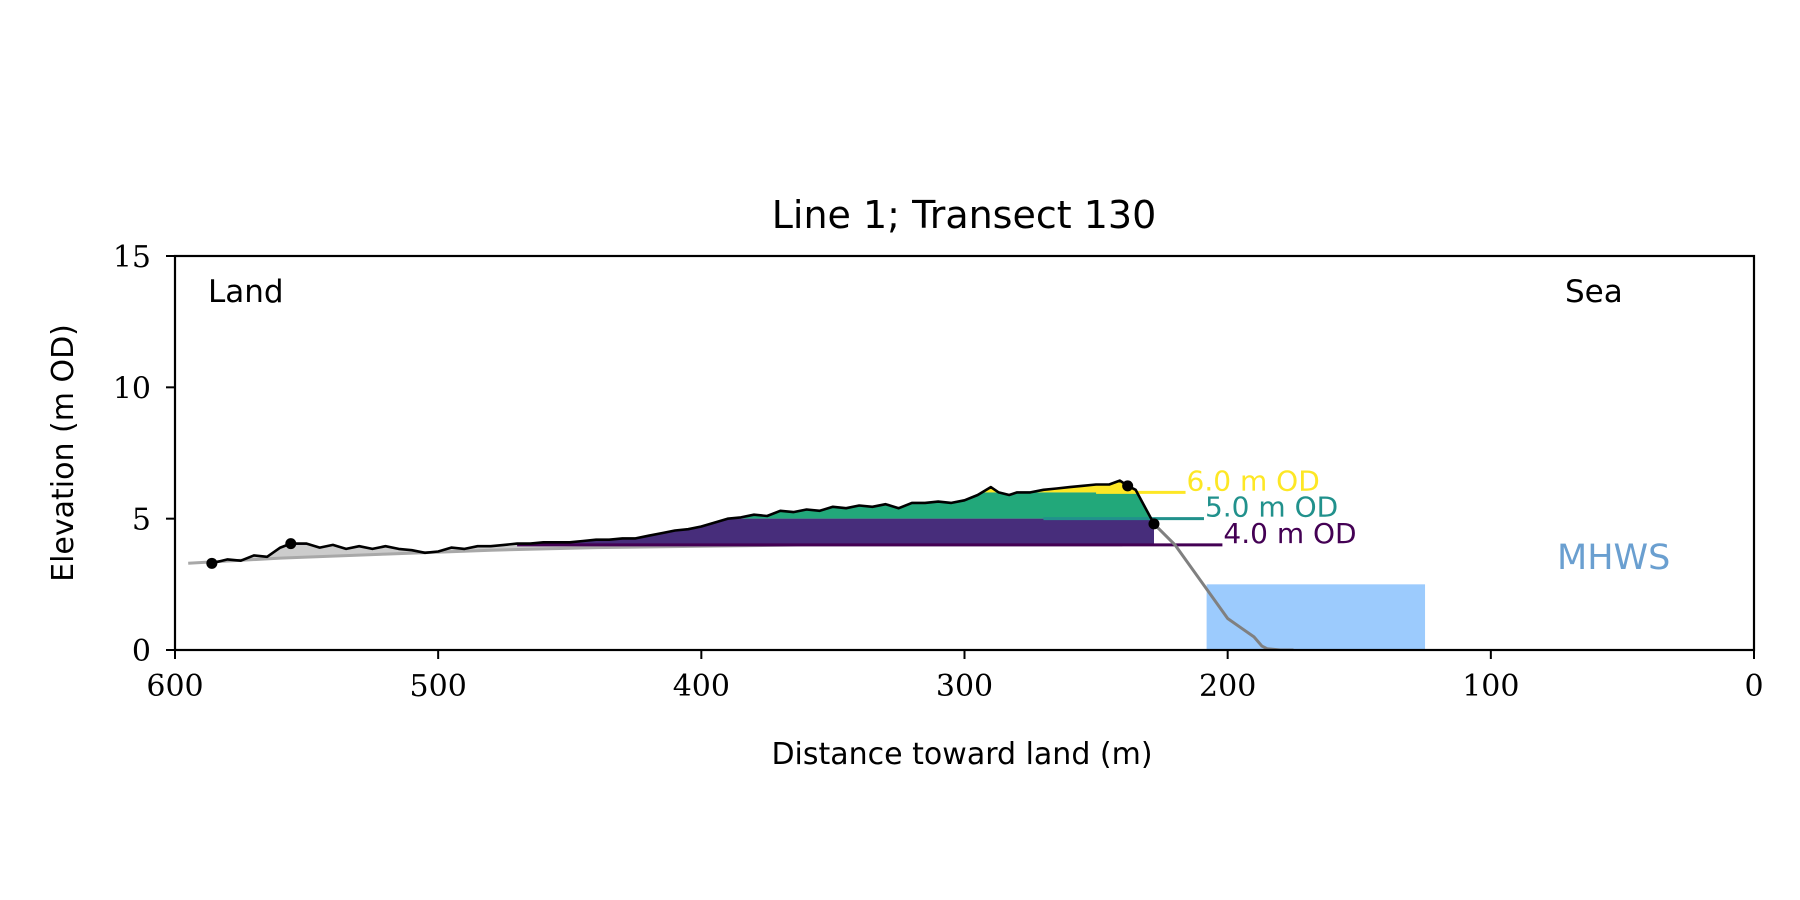  I want to click on x-tick-label-500: 500, so click(438, 686).